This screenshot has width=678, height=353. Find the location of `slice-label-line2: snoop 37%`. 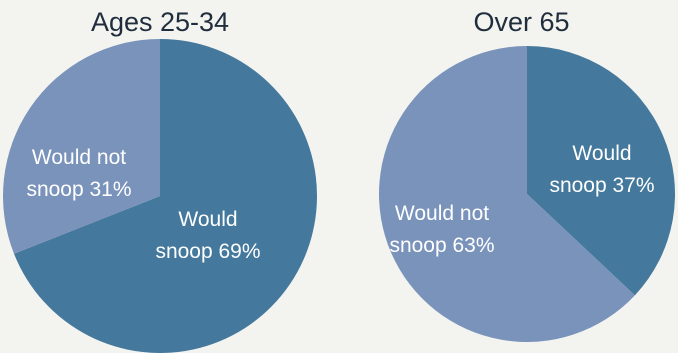

slice-label-line2: snoop 37% is located at coordinates (601, 185).